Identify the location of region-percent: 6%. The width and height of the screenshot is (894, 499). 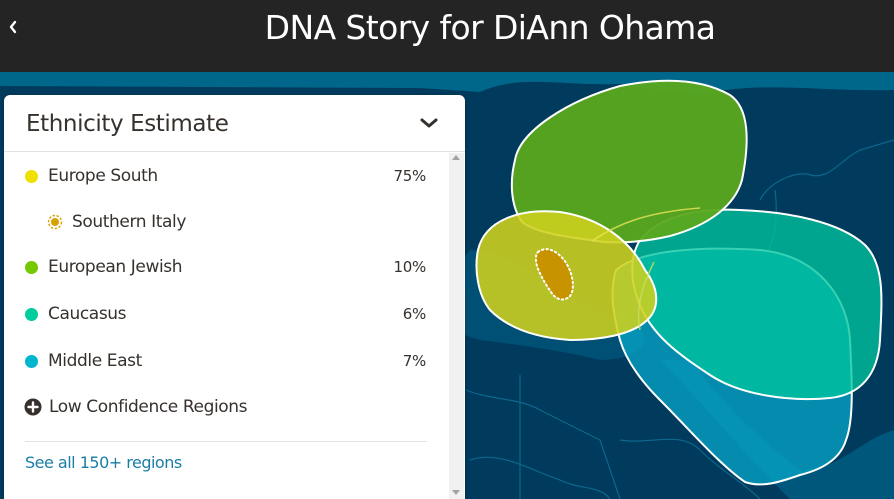
(414, 314).